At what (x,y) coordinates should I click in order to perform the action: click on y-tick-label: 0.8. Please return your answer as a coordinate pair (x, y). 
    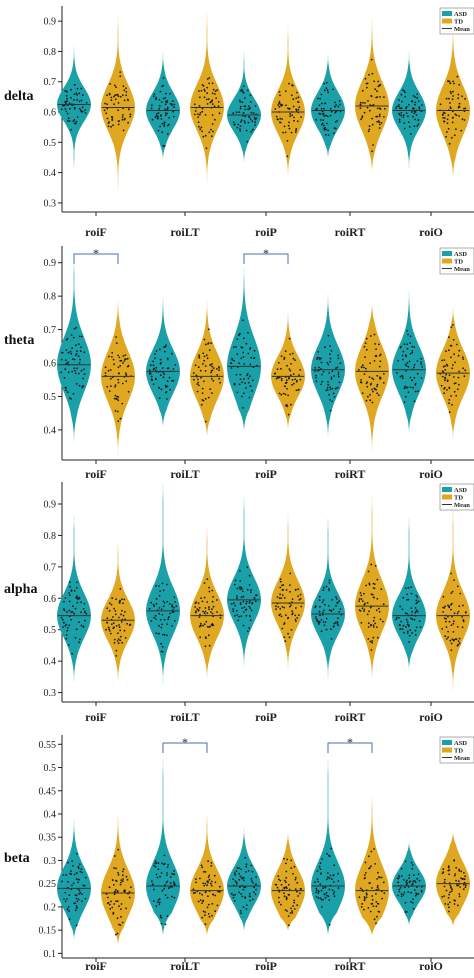
    Looking at the image, I should click on (50, 536).